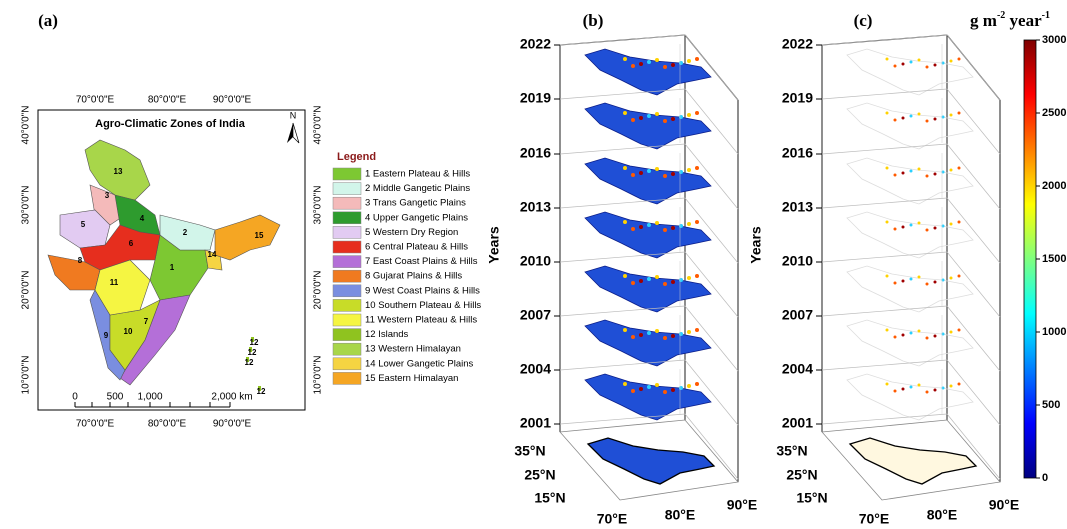 The image size is (1067, 529). Describe the element at coordinates (106, 335) in the screenshot. I see `zone-label: 9` at that location.